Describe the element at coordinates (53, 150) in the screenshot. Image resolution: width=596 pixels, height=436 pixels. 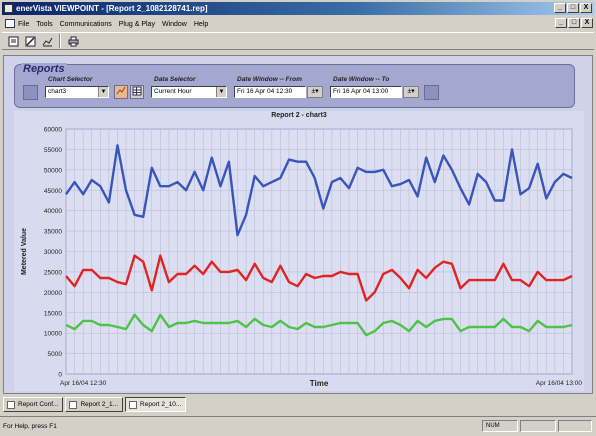
I see `y-tick-label: 55000` at that location.